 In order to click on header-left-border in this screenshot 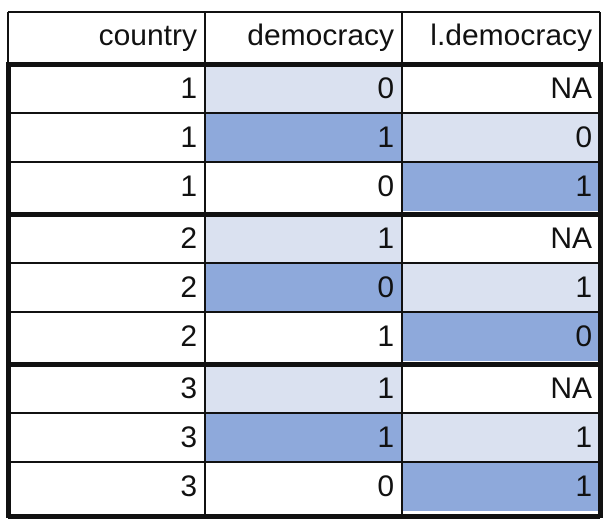, I will do `click(8, 38)`.